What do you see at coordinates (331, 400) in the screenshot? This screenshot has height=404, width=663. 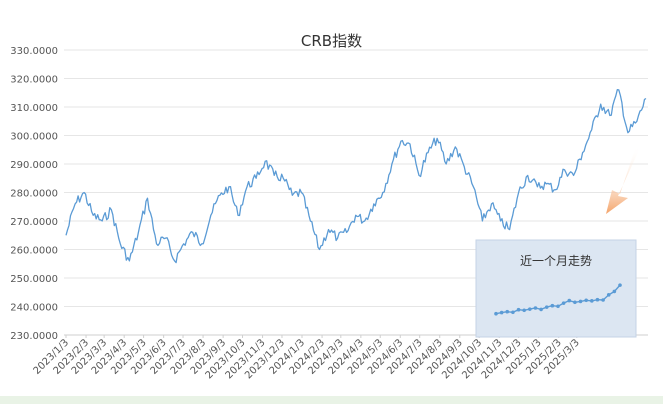 I see `bottom-strip` at bounding box center [331, 400].